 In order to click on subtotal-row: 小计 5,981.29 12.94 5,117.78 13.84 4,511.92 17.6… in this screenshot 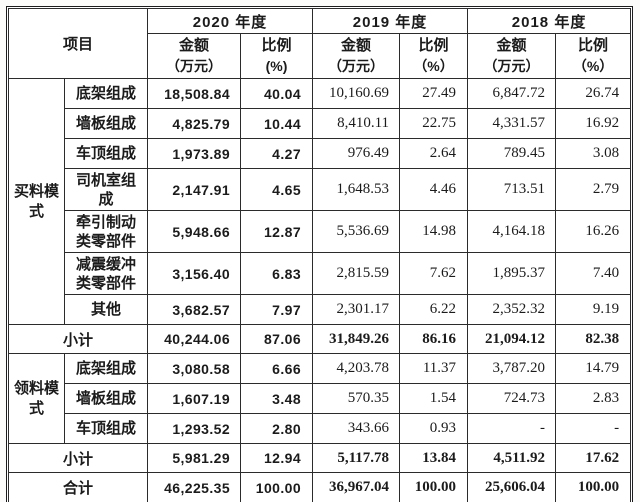, I will do `click(319, 458)`.